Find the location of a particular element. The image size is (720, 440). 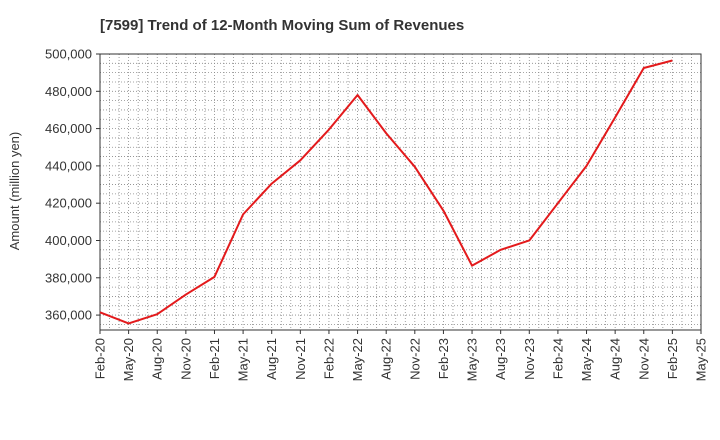

x-tick-label: May-22 is located at coordinates (357, 359).